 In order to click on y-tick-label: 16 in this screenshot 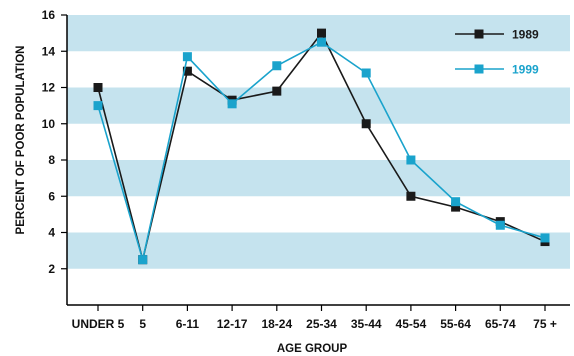, I will do `click(49, 15)`.